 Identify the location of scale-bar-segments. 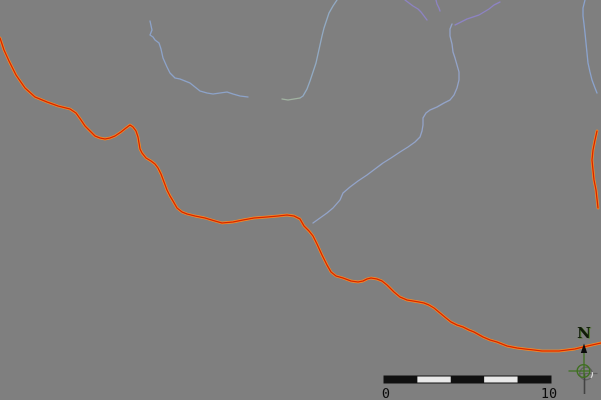
(467, 379).